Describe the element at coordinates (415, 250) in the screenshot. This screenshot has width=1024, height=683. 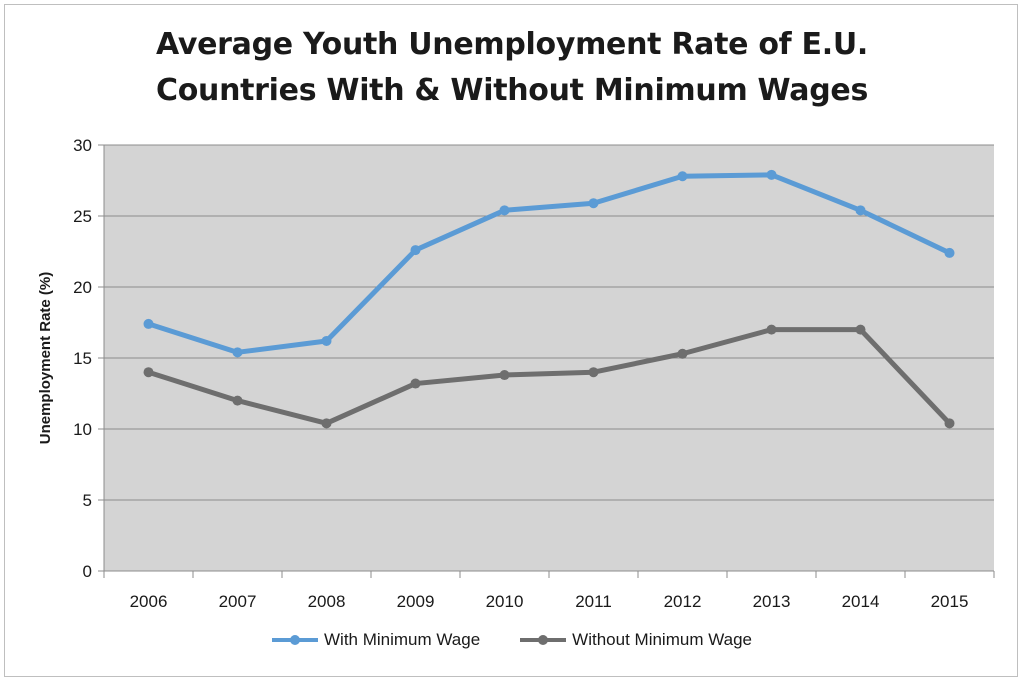
I see `data-point-with-minimum-wage-2009` at that location.